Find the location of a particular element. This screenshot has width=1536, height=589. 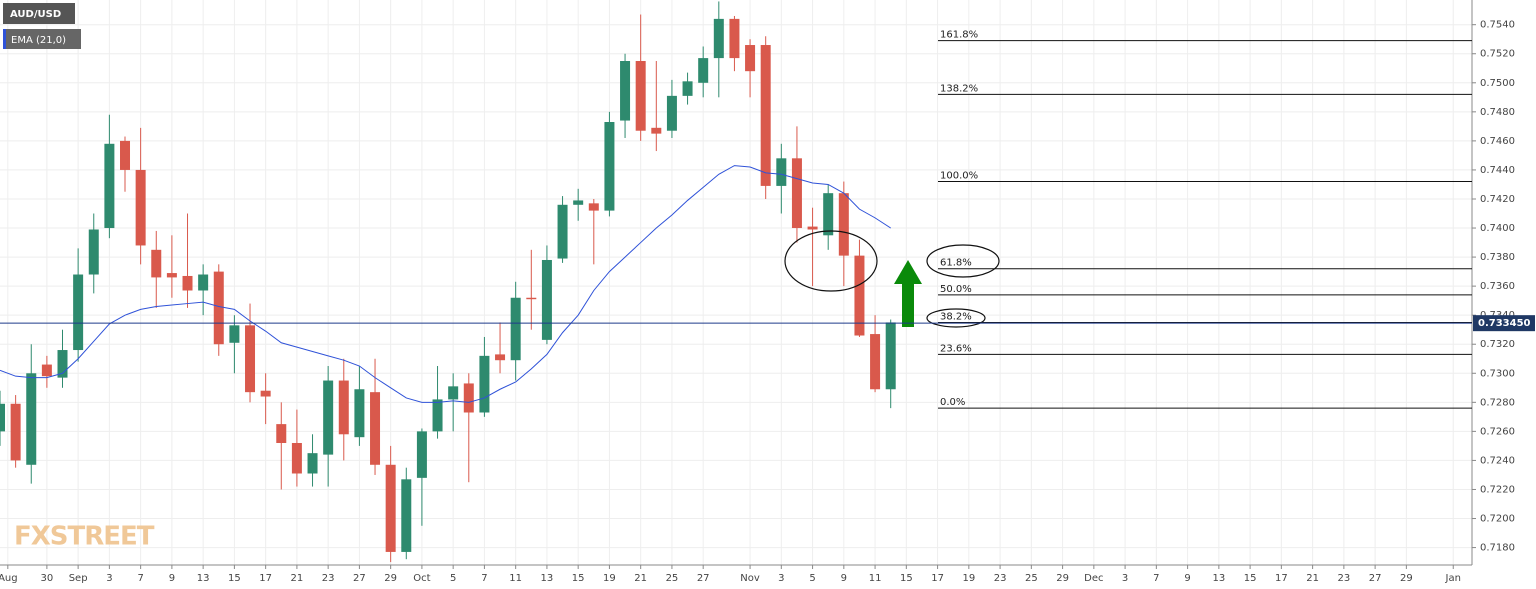

x-tick-label: 5 is located at coordinates (453, 578).